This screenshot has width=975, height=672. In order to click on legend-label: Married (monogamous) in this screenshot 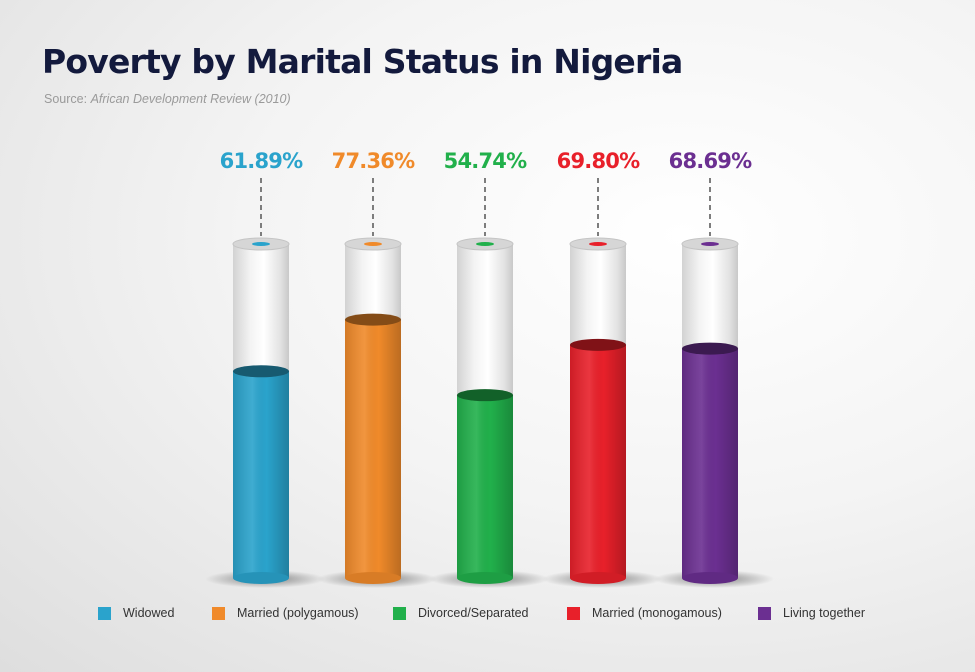, I will do `click(657, 613)`.